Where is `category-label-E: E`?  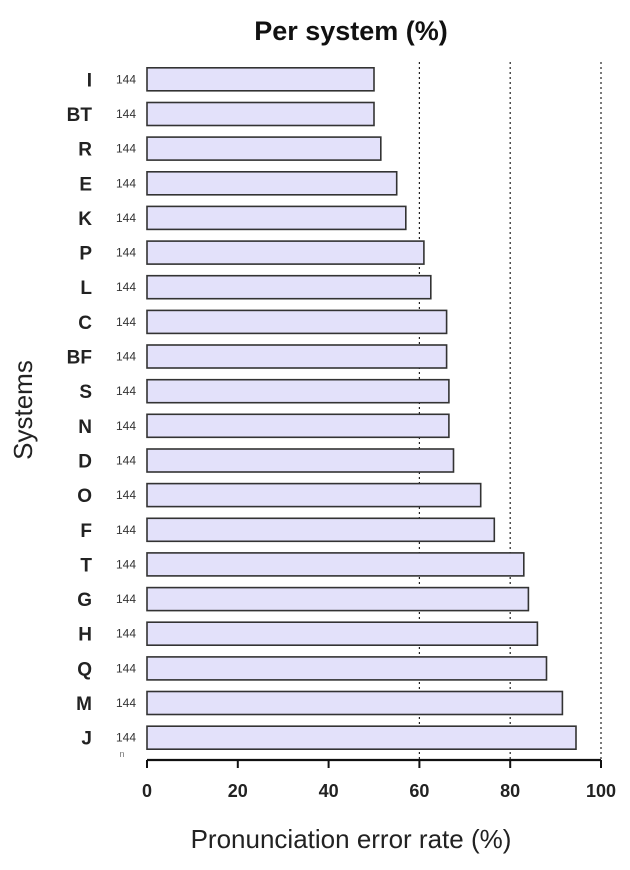
category-label-E: E is located at coordinates (85, 184).